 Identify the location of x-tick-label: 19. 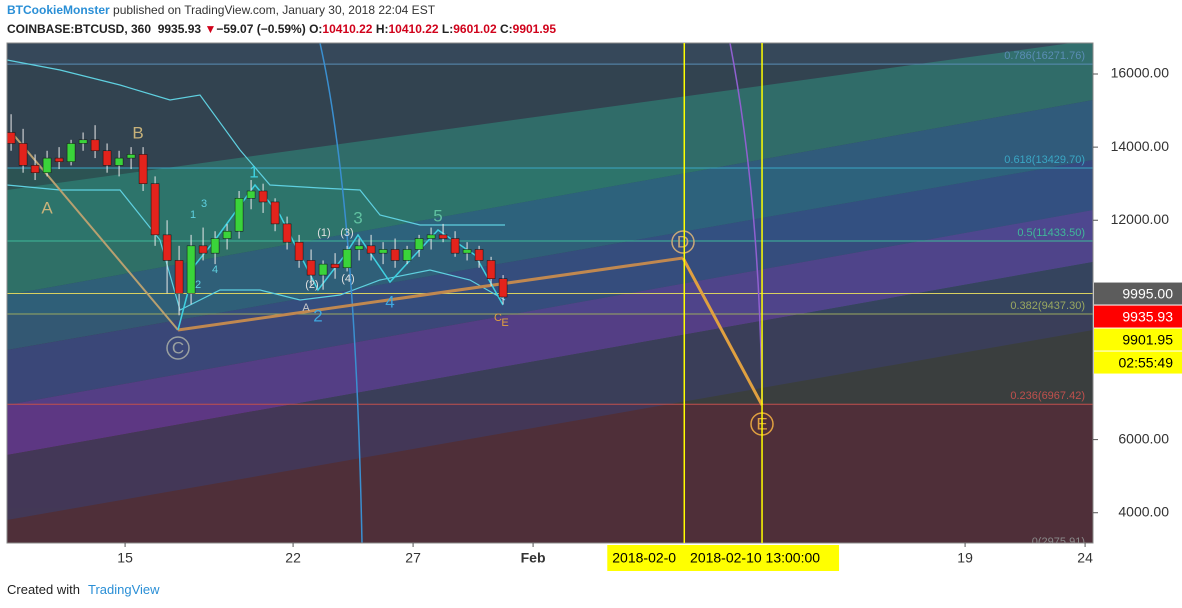
(965, 558).